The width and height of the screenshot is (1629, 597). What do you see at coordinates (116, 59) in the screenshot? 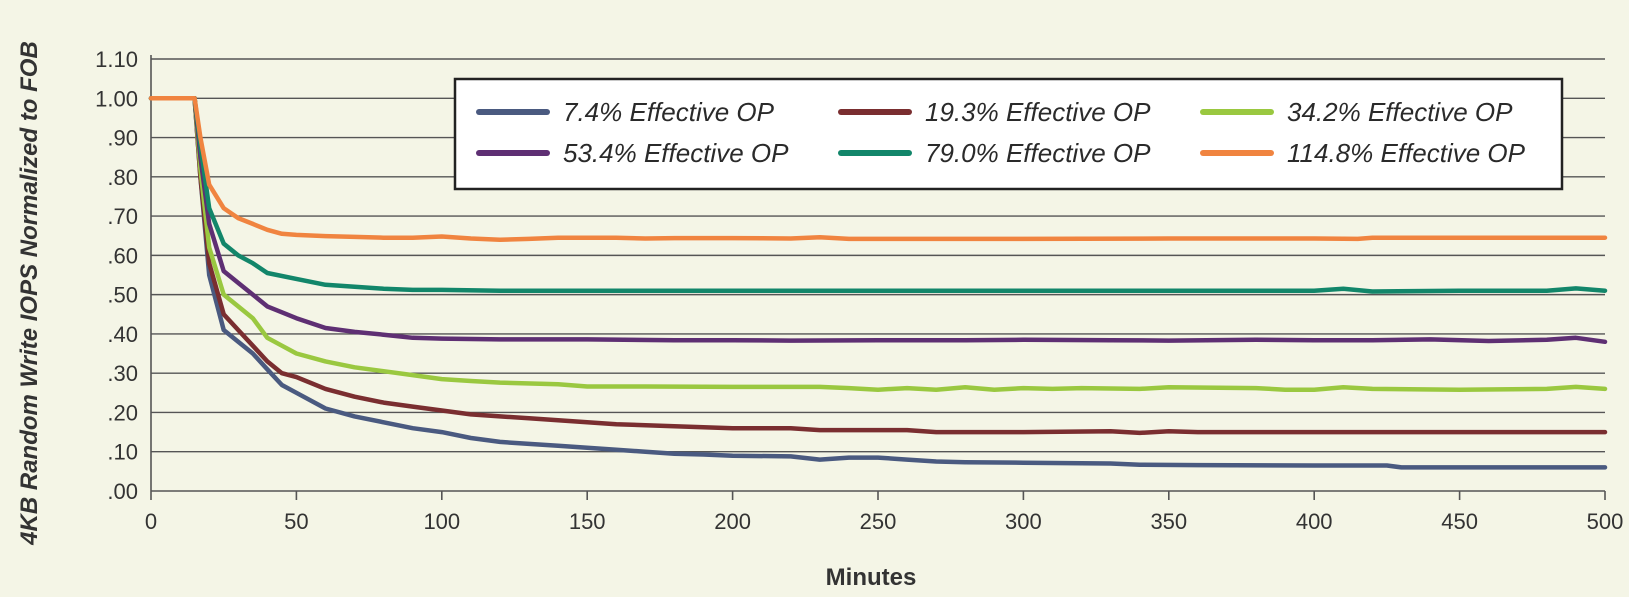
I see `y-tick-label: 1.10` at bounding box center [116, 59].